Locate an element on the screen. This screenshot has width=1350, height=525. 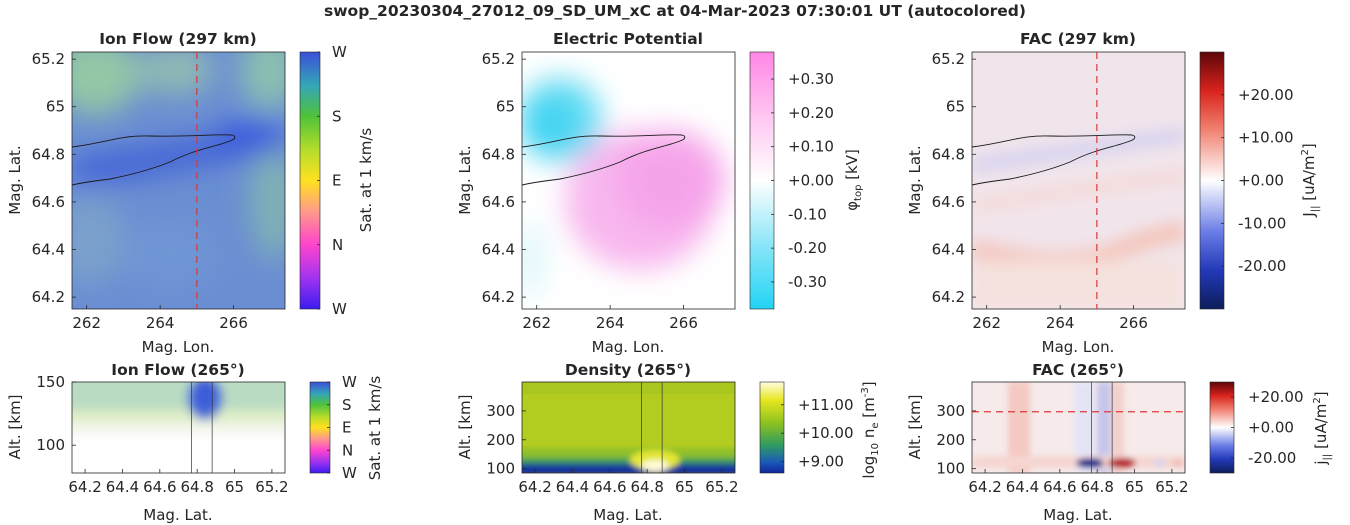
ionflow-profile-xlabel: Mag. Lat. is located at coordinates (177, 515).